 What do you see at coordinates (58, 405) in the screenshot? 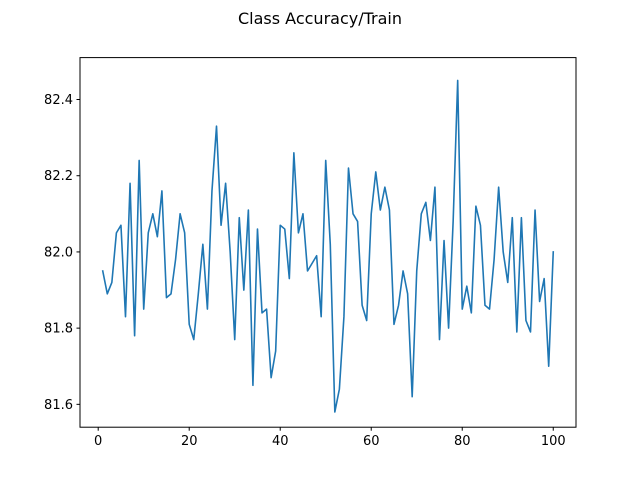
I see `y-tick-label: 81.6` at bounding box center [58, 405].